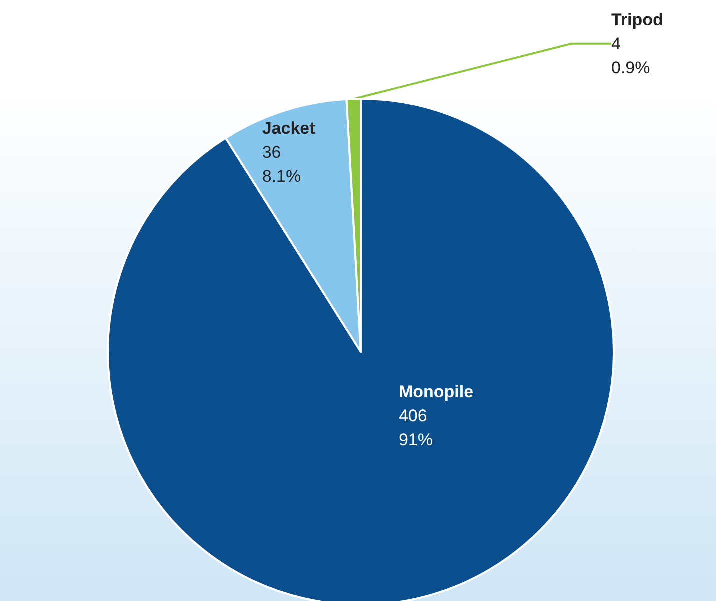  I want to click on slice-label: Monopile, so click(436, 392).